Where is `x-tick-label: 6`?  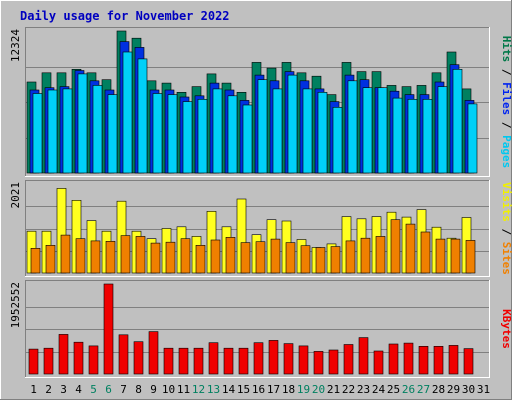
x-tick-label: 6 is located at coordinates (108, 389).